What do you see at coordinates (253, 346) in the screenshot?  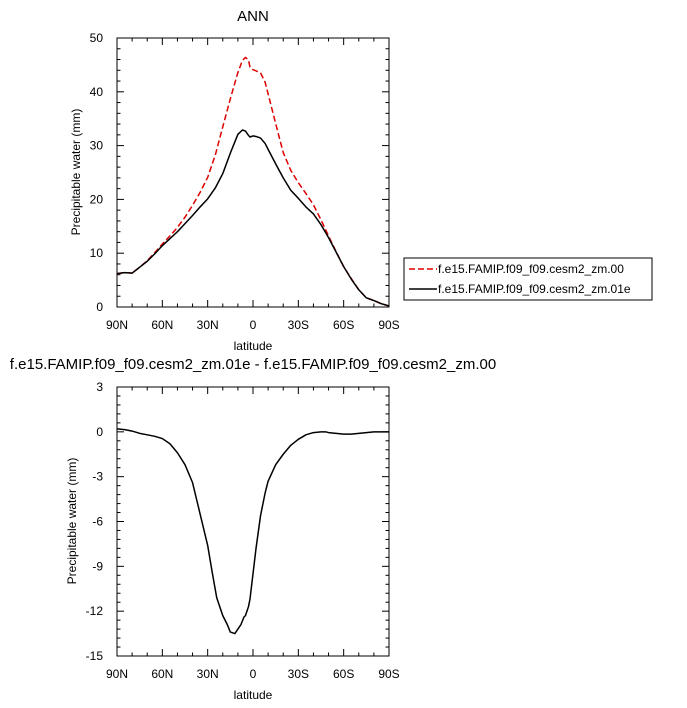 I see `top-chart-x-axis-title: latitude` at bounding box center [253, 346].